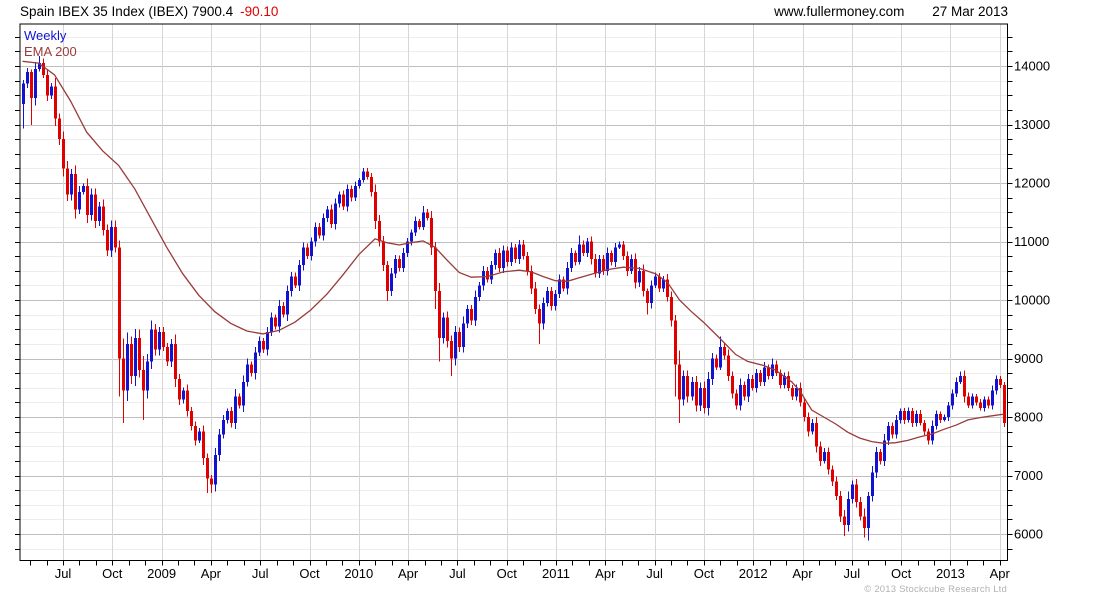 The image size is (1100, 600). Describe the element at coordinates (753, 573) in the screenshot. I see `x-axis-label: 2012` at that location.